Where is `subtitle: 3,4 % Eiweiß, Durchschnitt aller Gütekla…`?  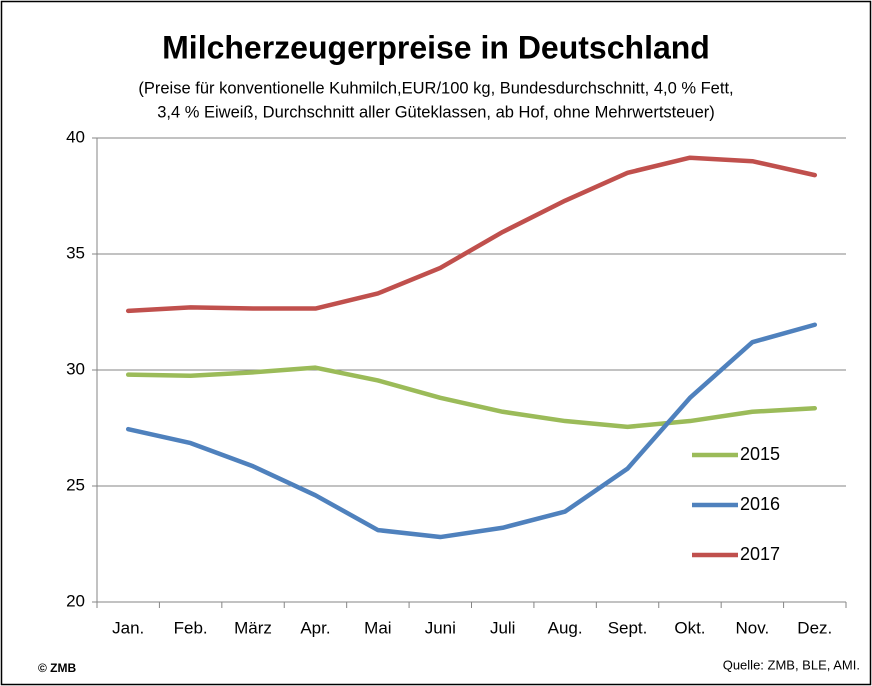 subtitle: 3,4 % Eiweiß, Durchschnitt aller Gütekla… is located at coordinates (436, 112).